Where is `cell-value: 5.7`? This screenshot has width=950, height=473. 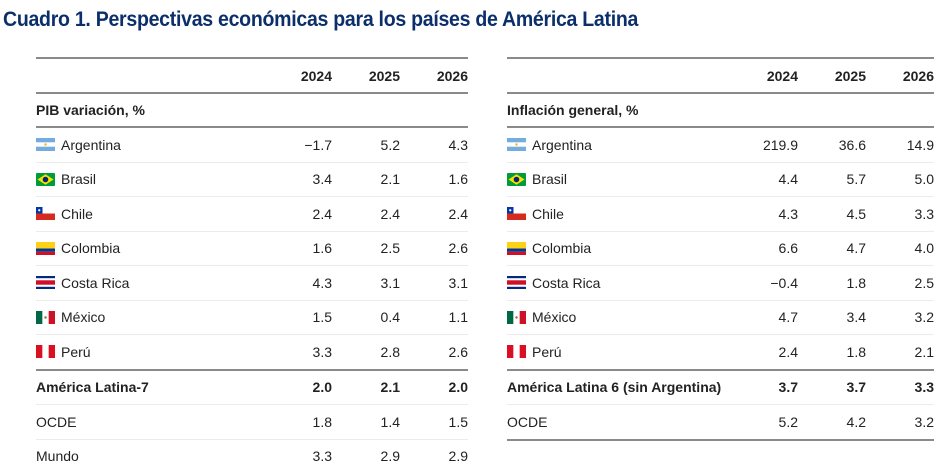 cell-value: 5.7 is located at coordinates (832, 179).